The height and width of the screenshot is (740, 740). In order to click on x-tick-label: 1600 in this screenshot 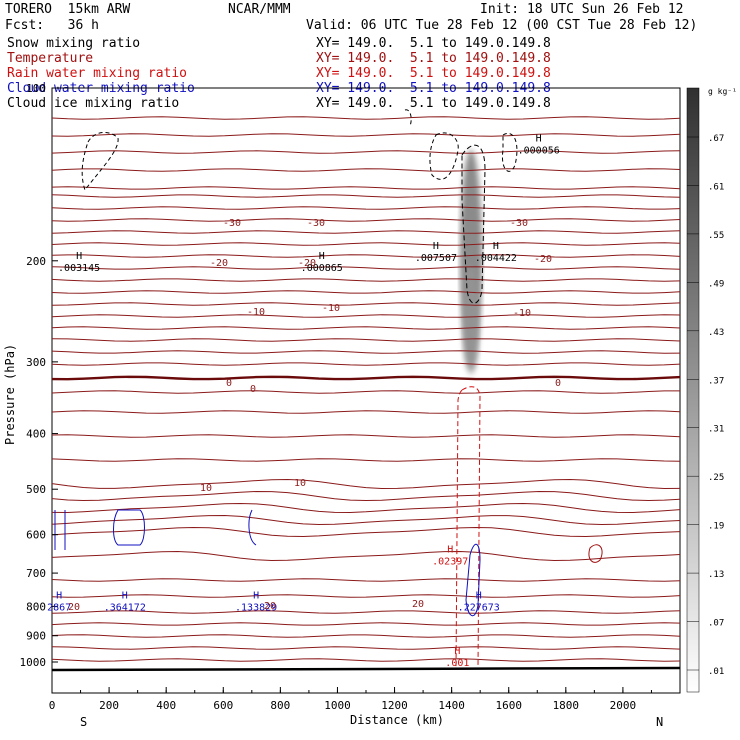, I will do `click(508, 705)`.